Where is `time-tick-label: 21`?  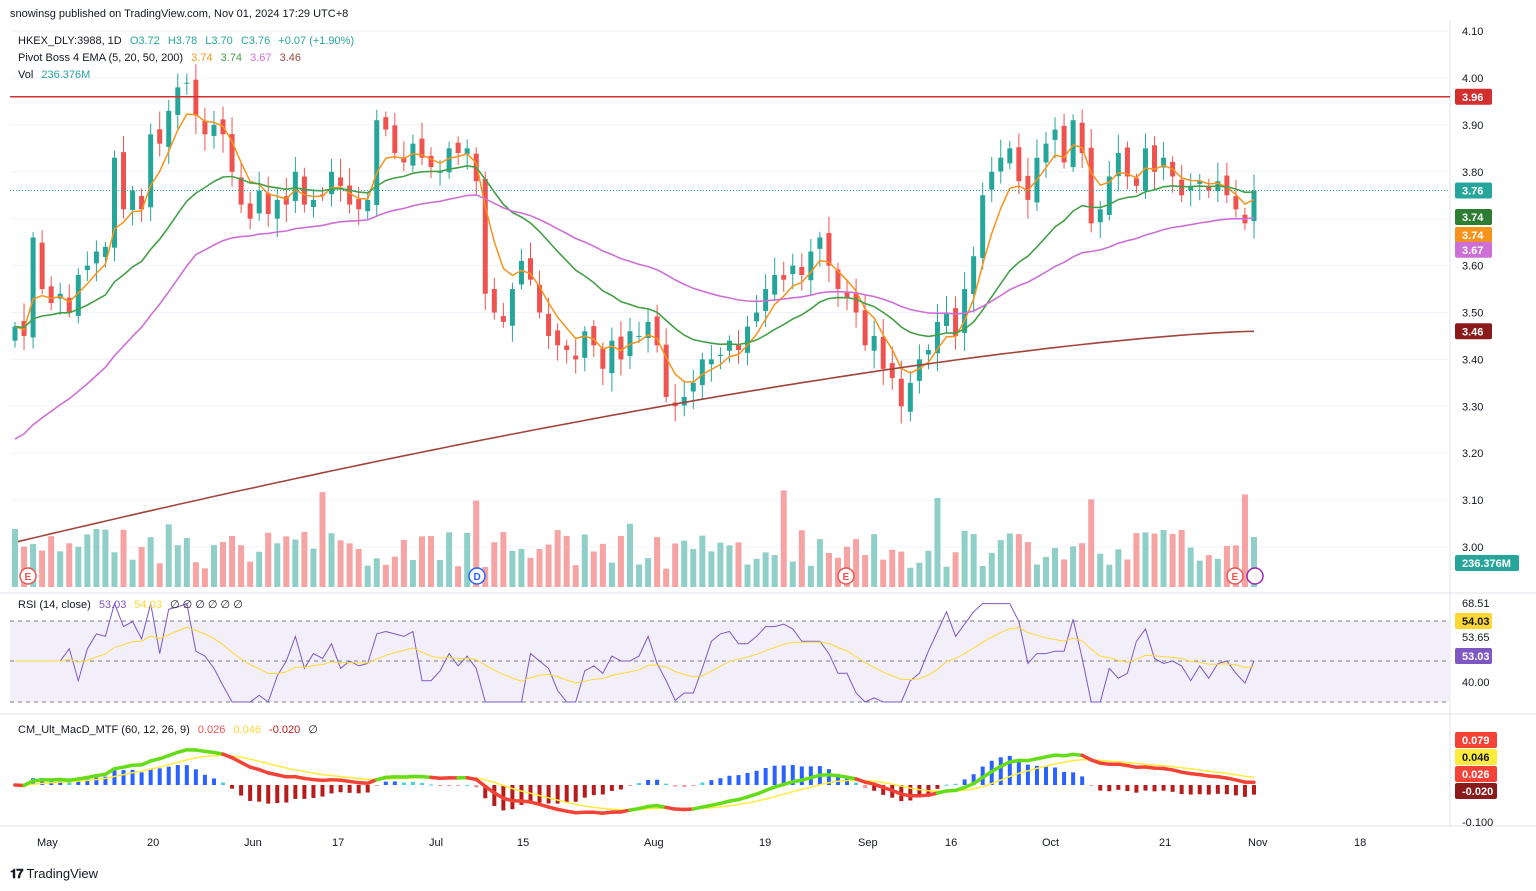
time-tick-label: 21 is located at coordinates (1165, 843).